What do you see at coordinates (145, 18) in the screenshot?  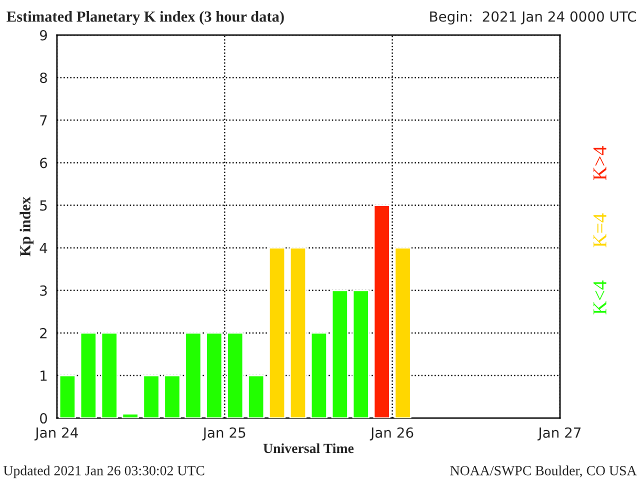 I see `chart-title: Estimated Planetary K index (3 hour data)` at bounding box center [145, 18].